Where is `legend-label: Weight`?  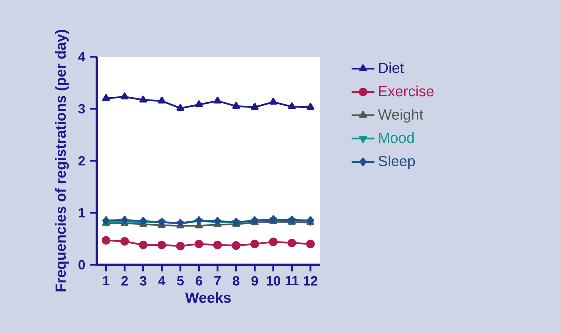
legend-label: Weight is located at coordinates (401, 116).